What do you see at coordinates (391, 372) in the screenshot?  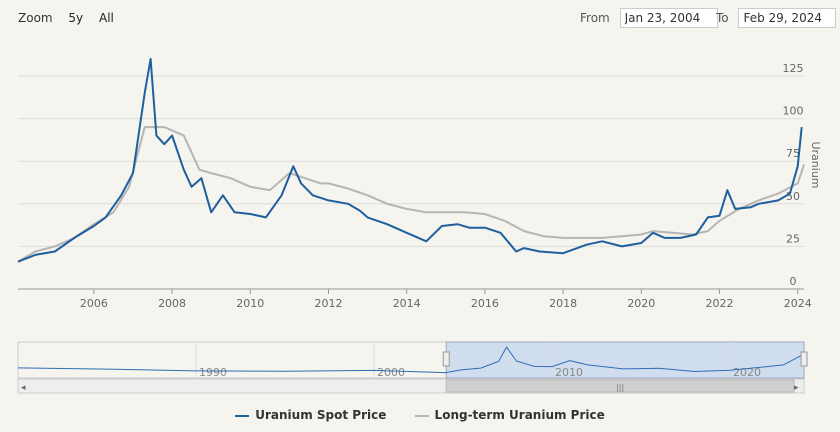 I see `navigator-tick-label: 2000` at bounding box center [391, 372].